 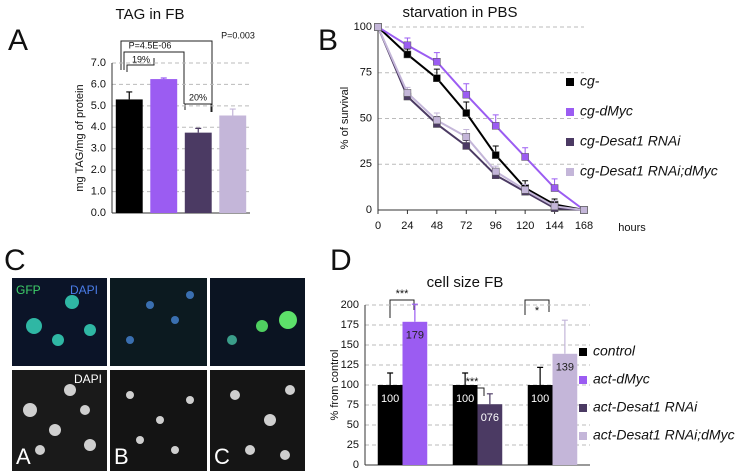 What do you see at coordinates (554, 226) in the screenshot?
I see `x-tick-label: 144` at bounding box center [554, 226].